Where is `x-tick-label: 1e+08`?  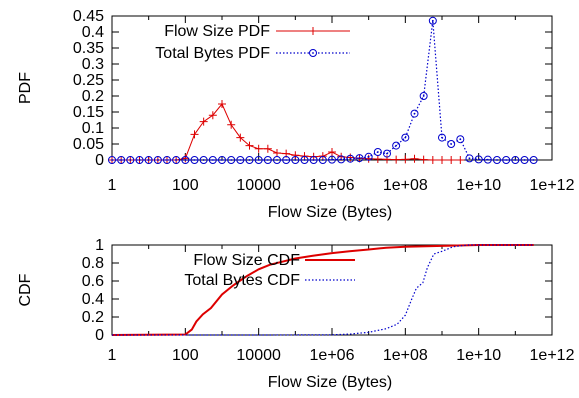 x-tick-label: 1e+08 is located at coordinates (405, 355).